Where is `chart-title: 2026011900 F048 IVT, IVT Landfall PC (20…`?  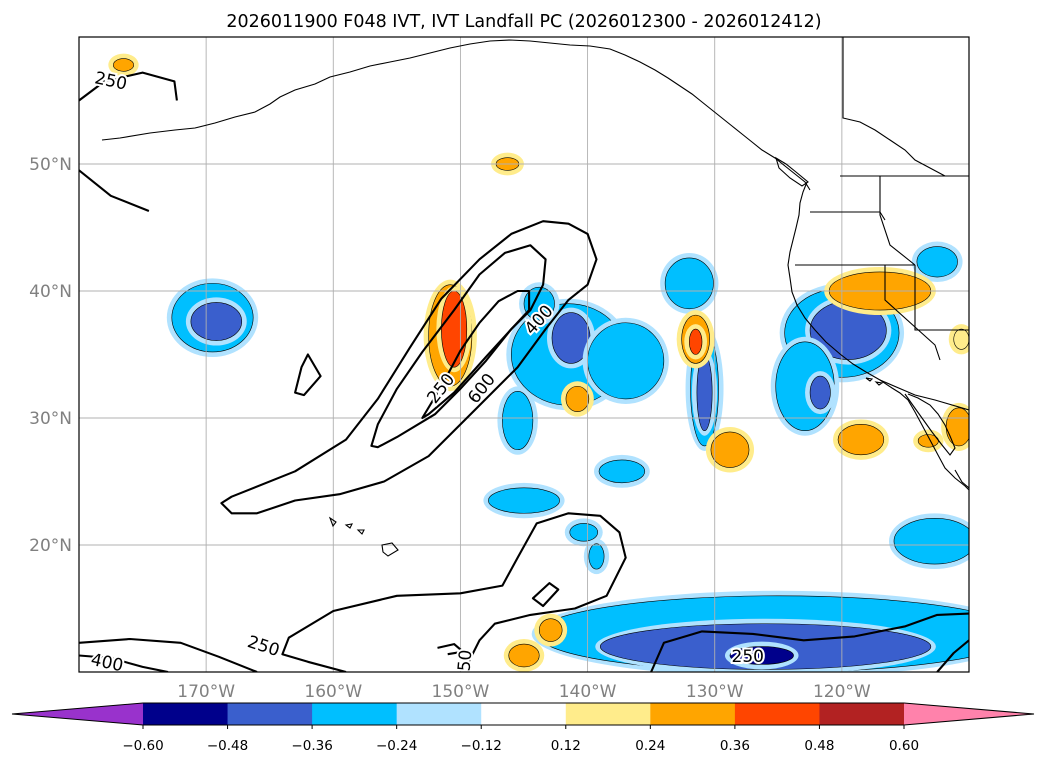
chart-title: 2026011900 F048 IVT, IVT Landfall PC (20… is located at coordinates (523, 22).